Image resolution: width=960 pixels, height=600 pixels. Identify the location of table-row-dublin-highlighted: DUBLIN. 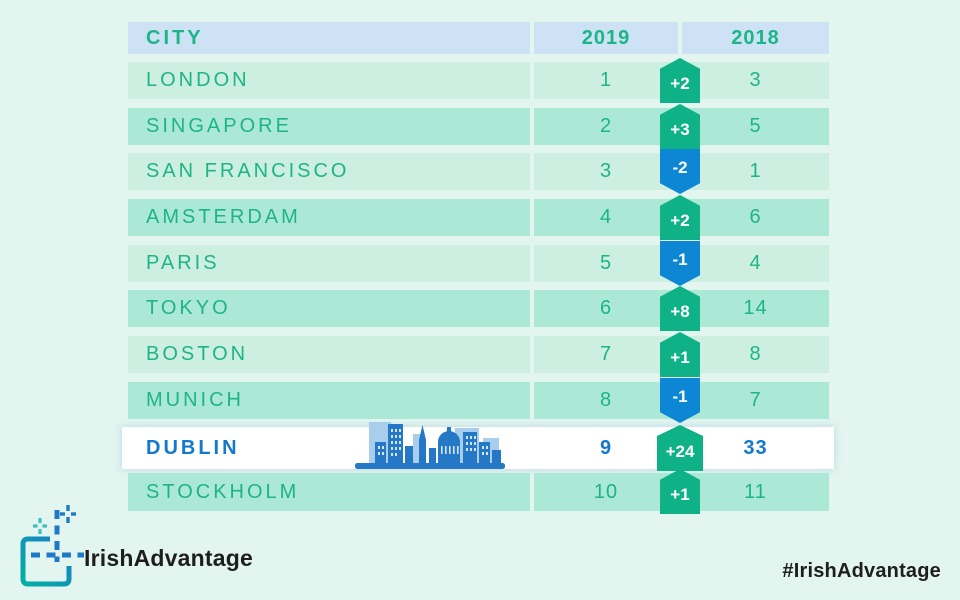
(478, 446).